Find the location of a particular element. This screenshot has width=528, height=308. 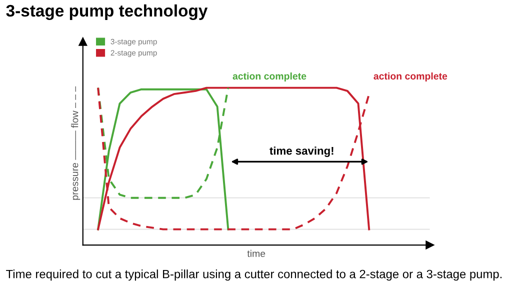

y-axis-title: pressure ——— flow – – – is located at coordinates (75, 143).